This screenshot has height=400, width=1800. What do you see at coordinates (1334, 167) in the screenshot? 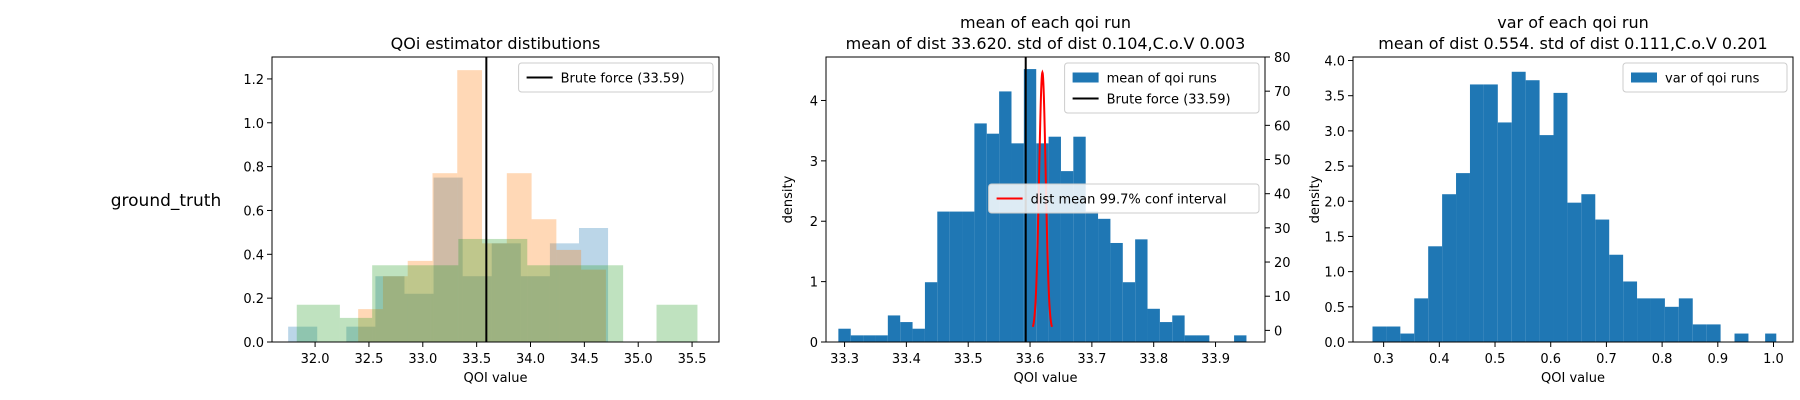
I see `y-tick-label: 2.5` at bounding box center [1334, 167].